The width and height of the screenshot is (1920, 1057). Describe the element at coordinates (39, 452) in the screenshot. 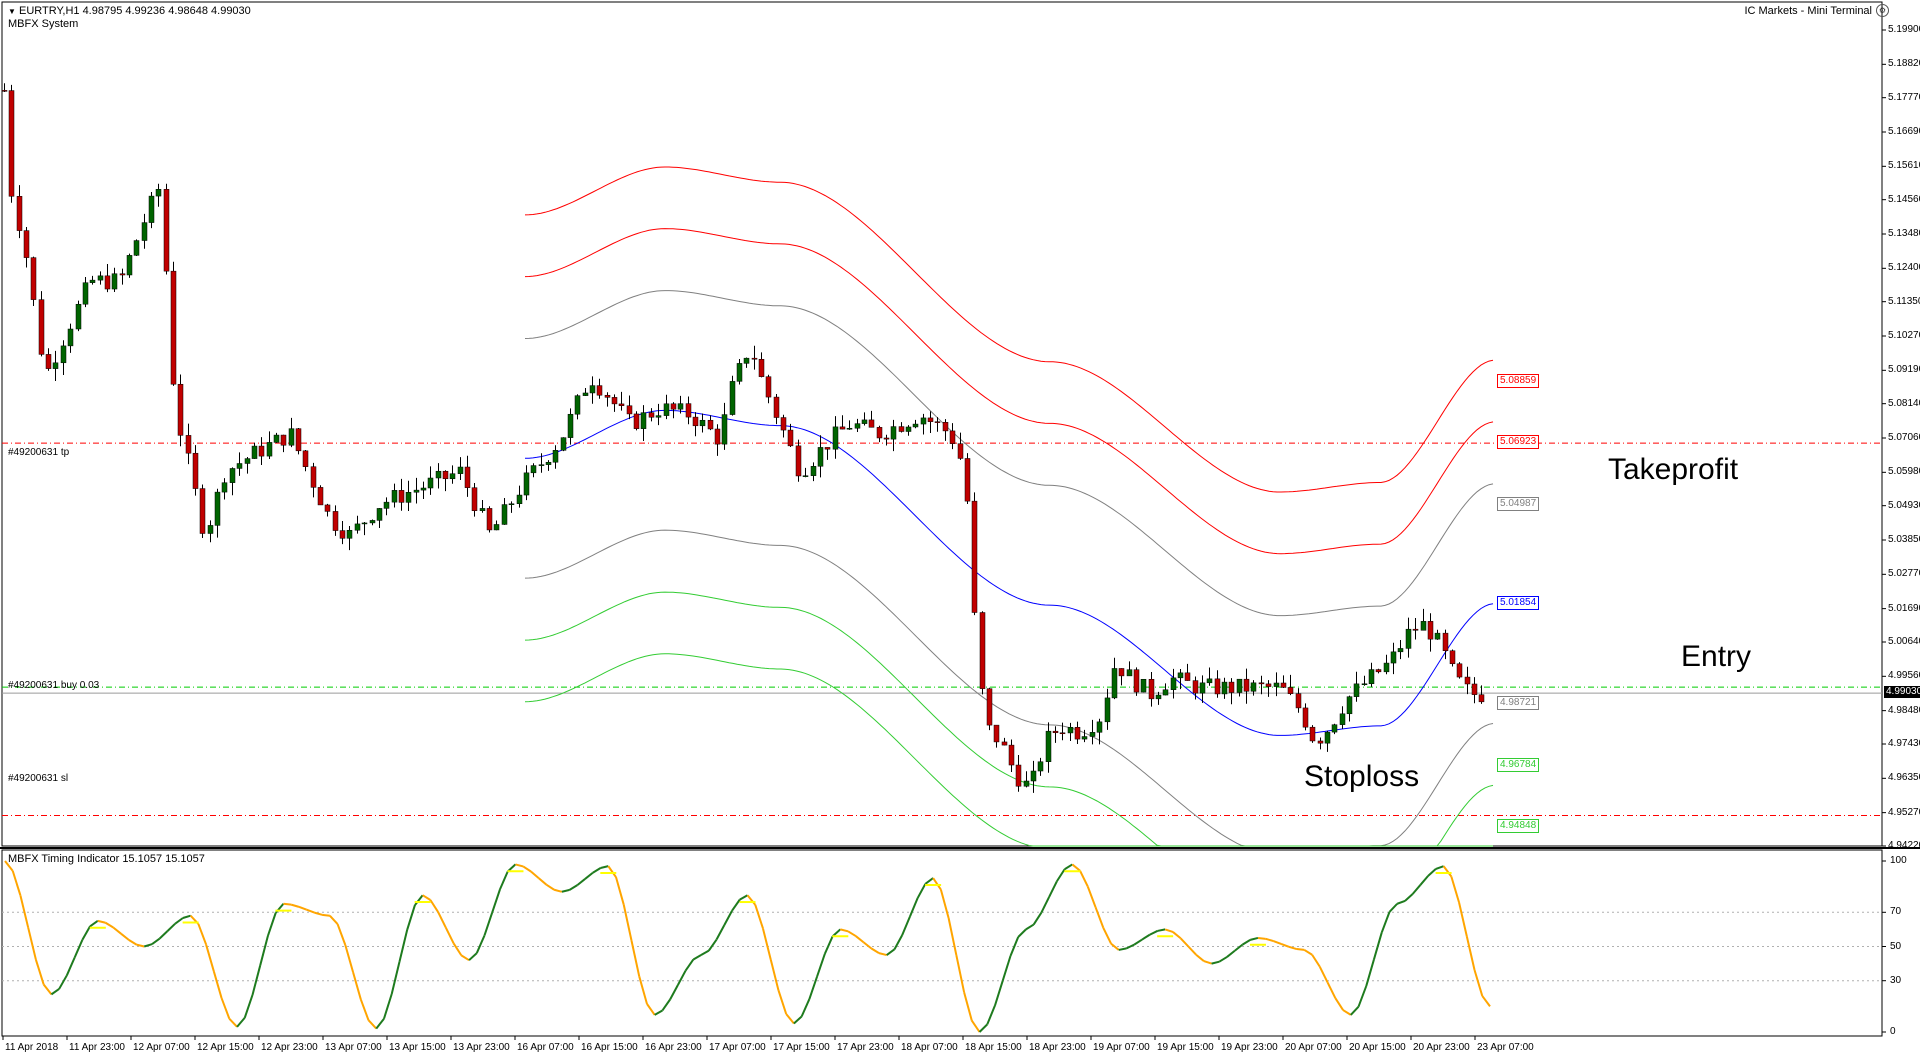

I see `tp-order-label: #49200631 tp` at that location.